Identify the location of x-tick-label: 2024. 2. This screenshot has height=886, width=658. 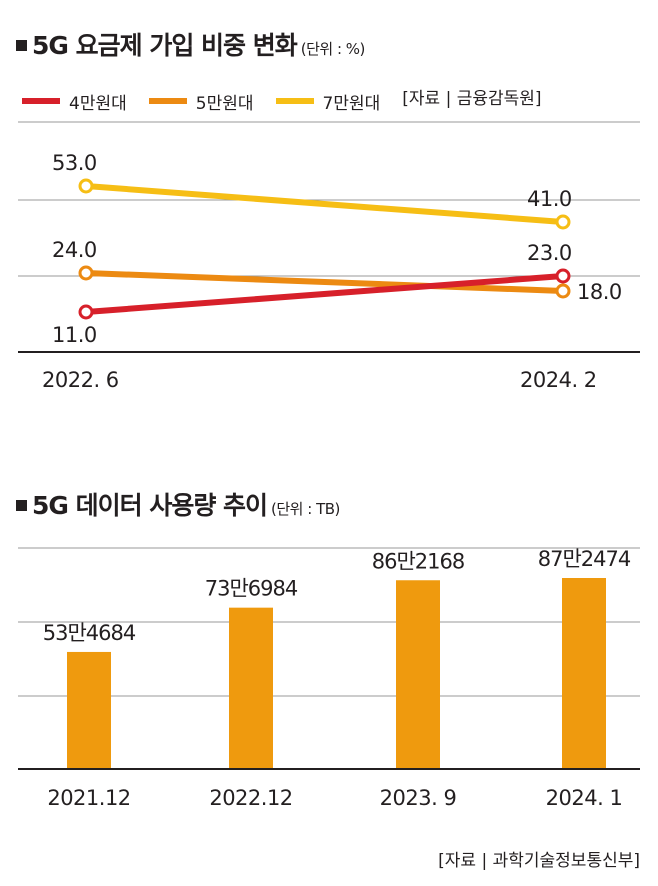
(558, 380).